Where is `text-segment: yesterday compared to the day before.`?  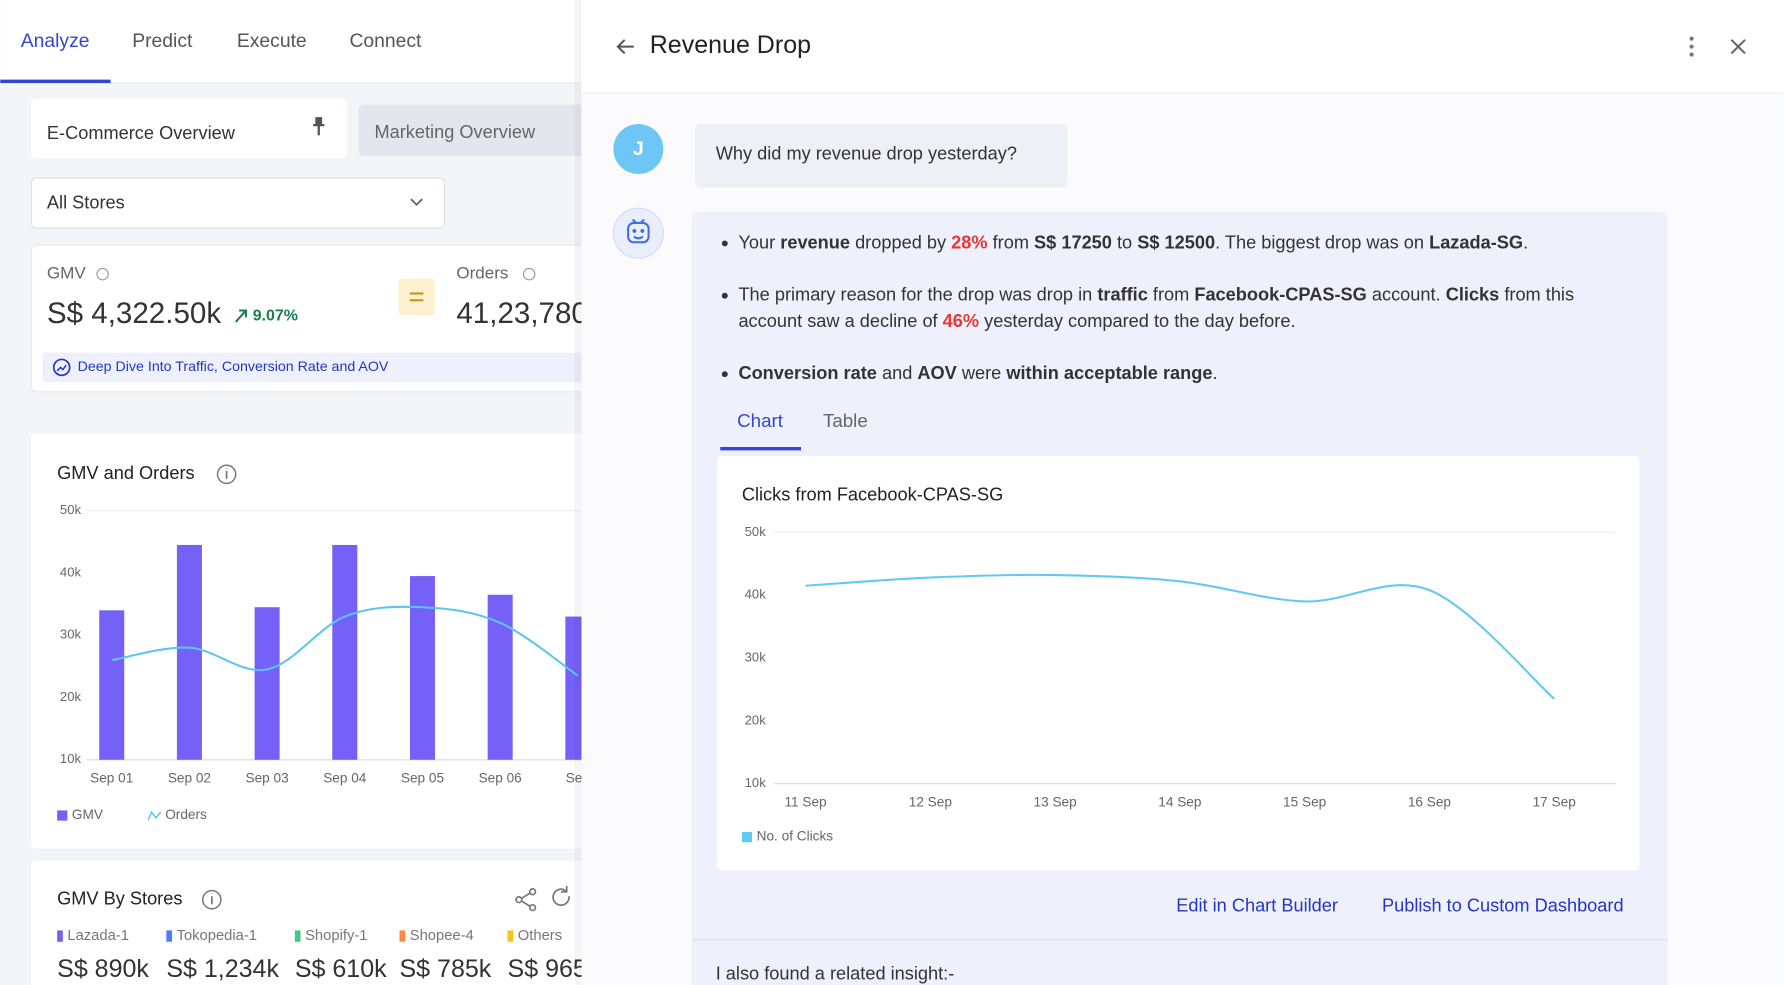
text-segment: yesterday compared to the day before. is located at coordinates (1137, 321).